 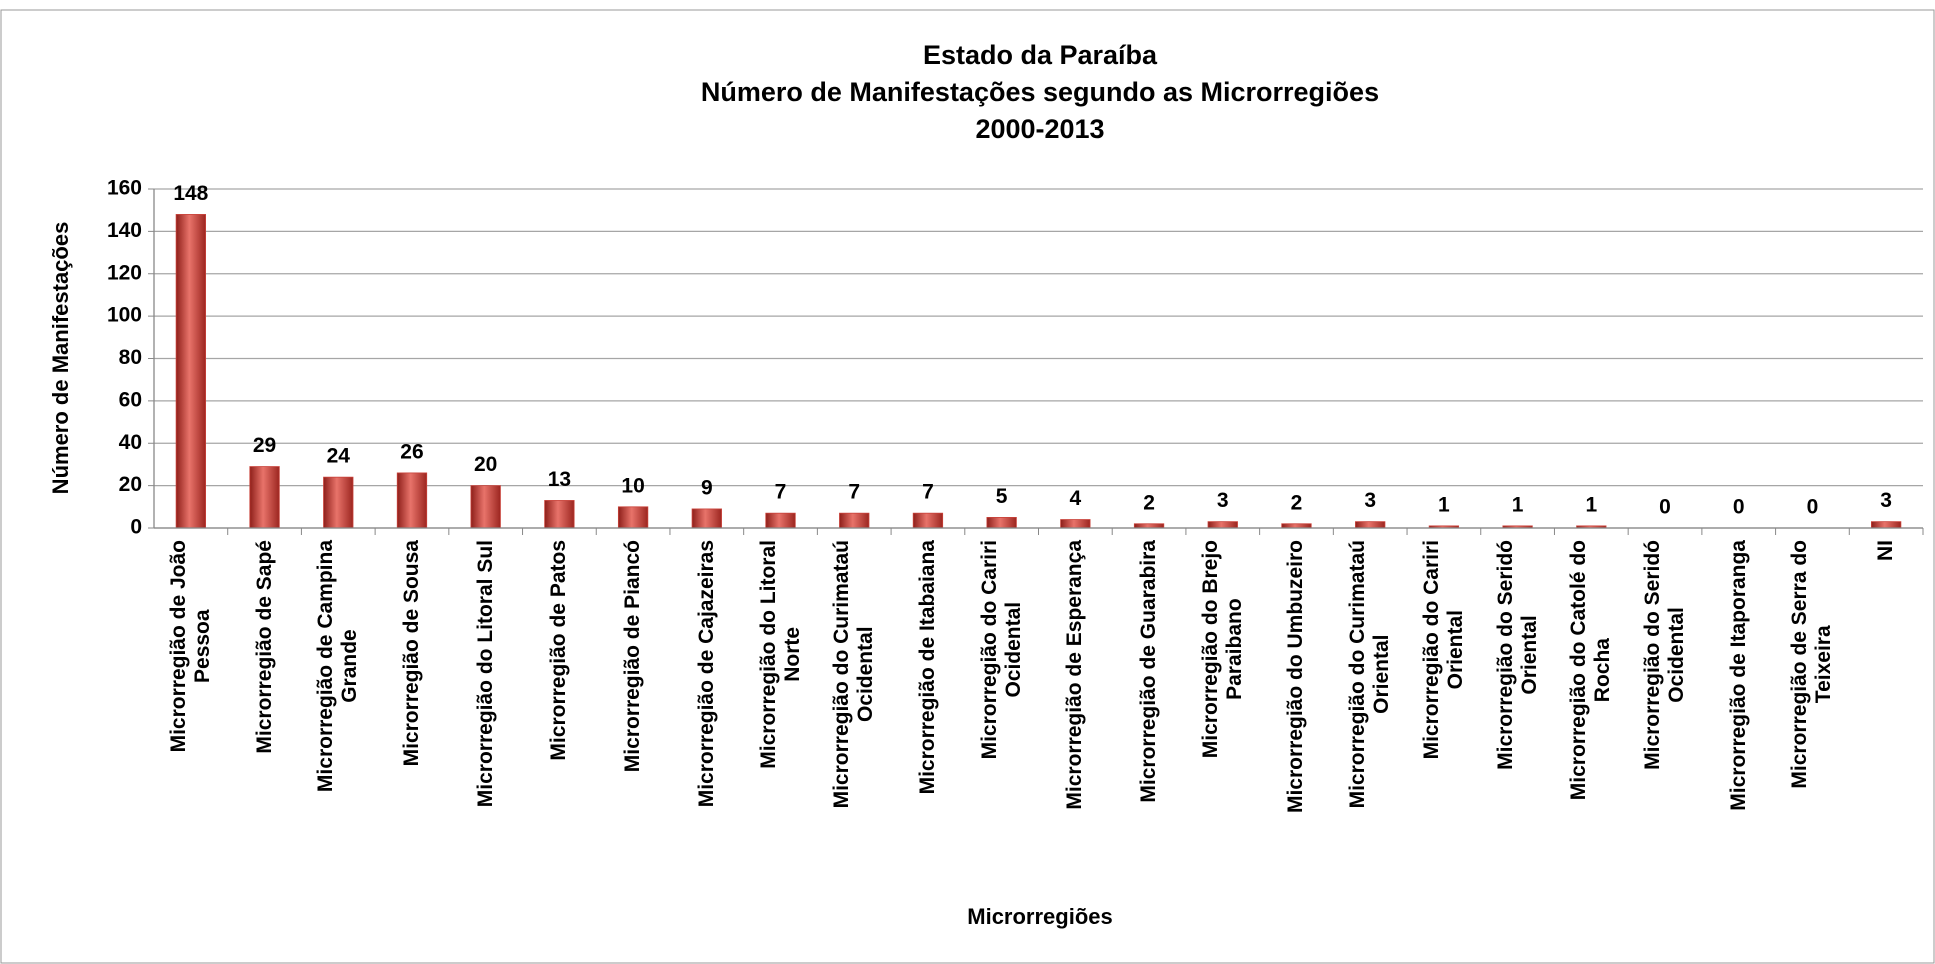 I want to click on x-tick-label: Microrregião de Itaporanga, so click(x=1739, y=740).